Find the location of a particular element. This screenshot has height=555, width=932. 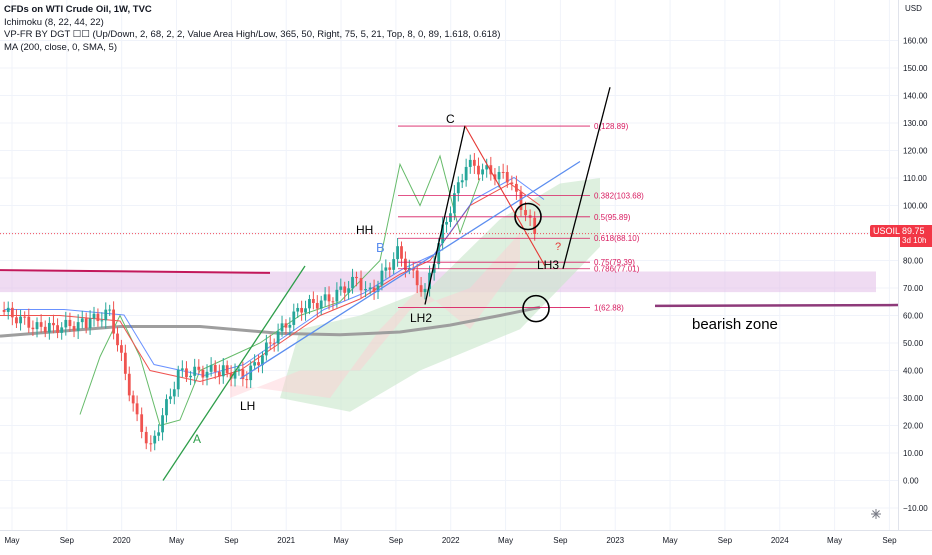

fib-label: 0.5(95.89) is located at coordinates (612, 217).